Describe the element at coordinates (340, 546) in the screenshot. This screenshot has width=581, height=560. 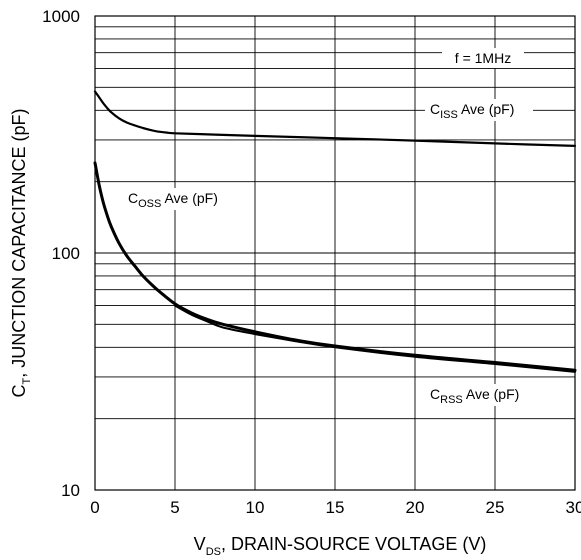
I see `x-axis-label: VDS, DRAIN-SOURCE VOLTAGE (V)` at that location.